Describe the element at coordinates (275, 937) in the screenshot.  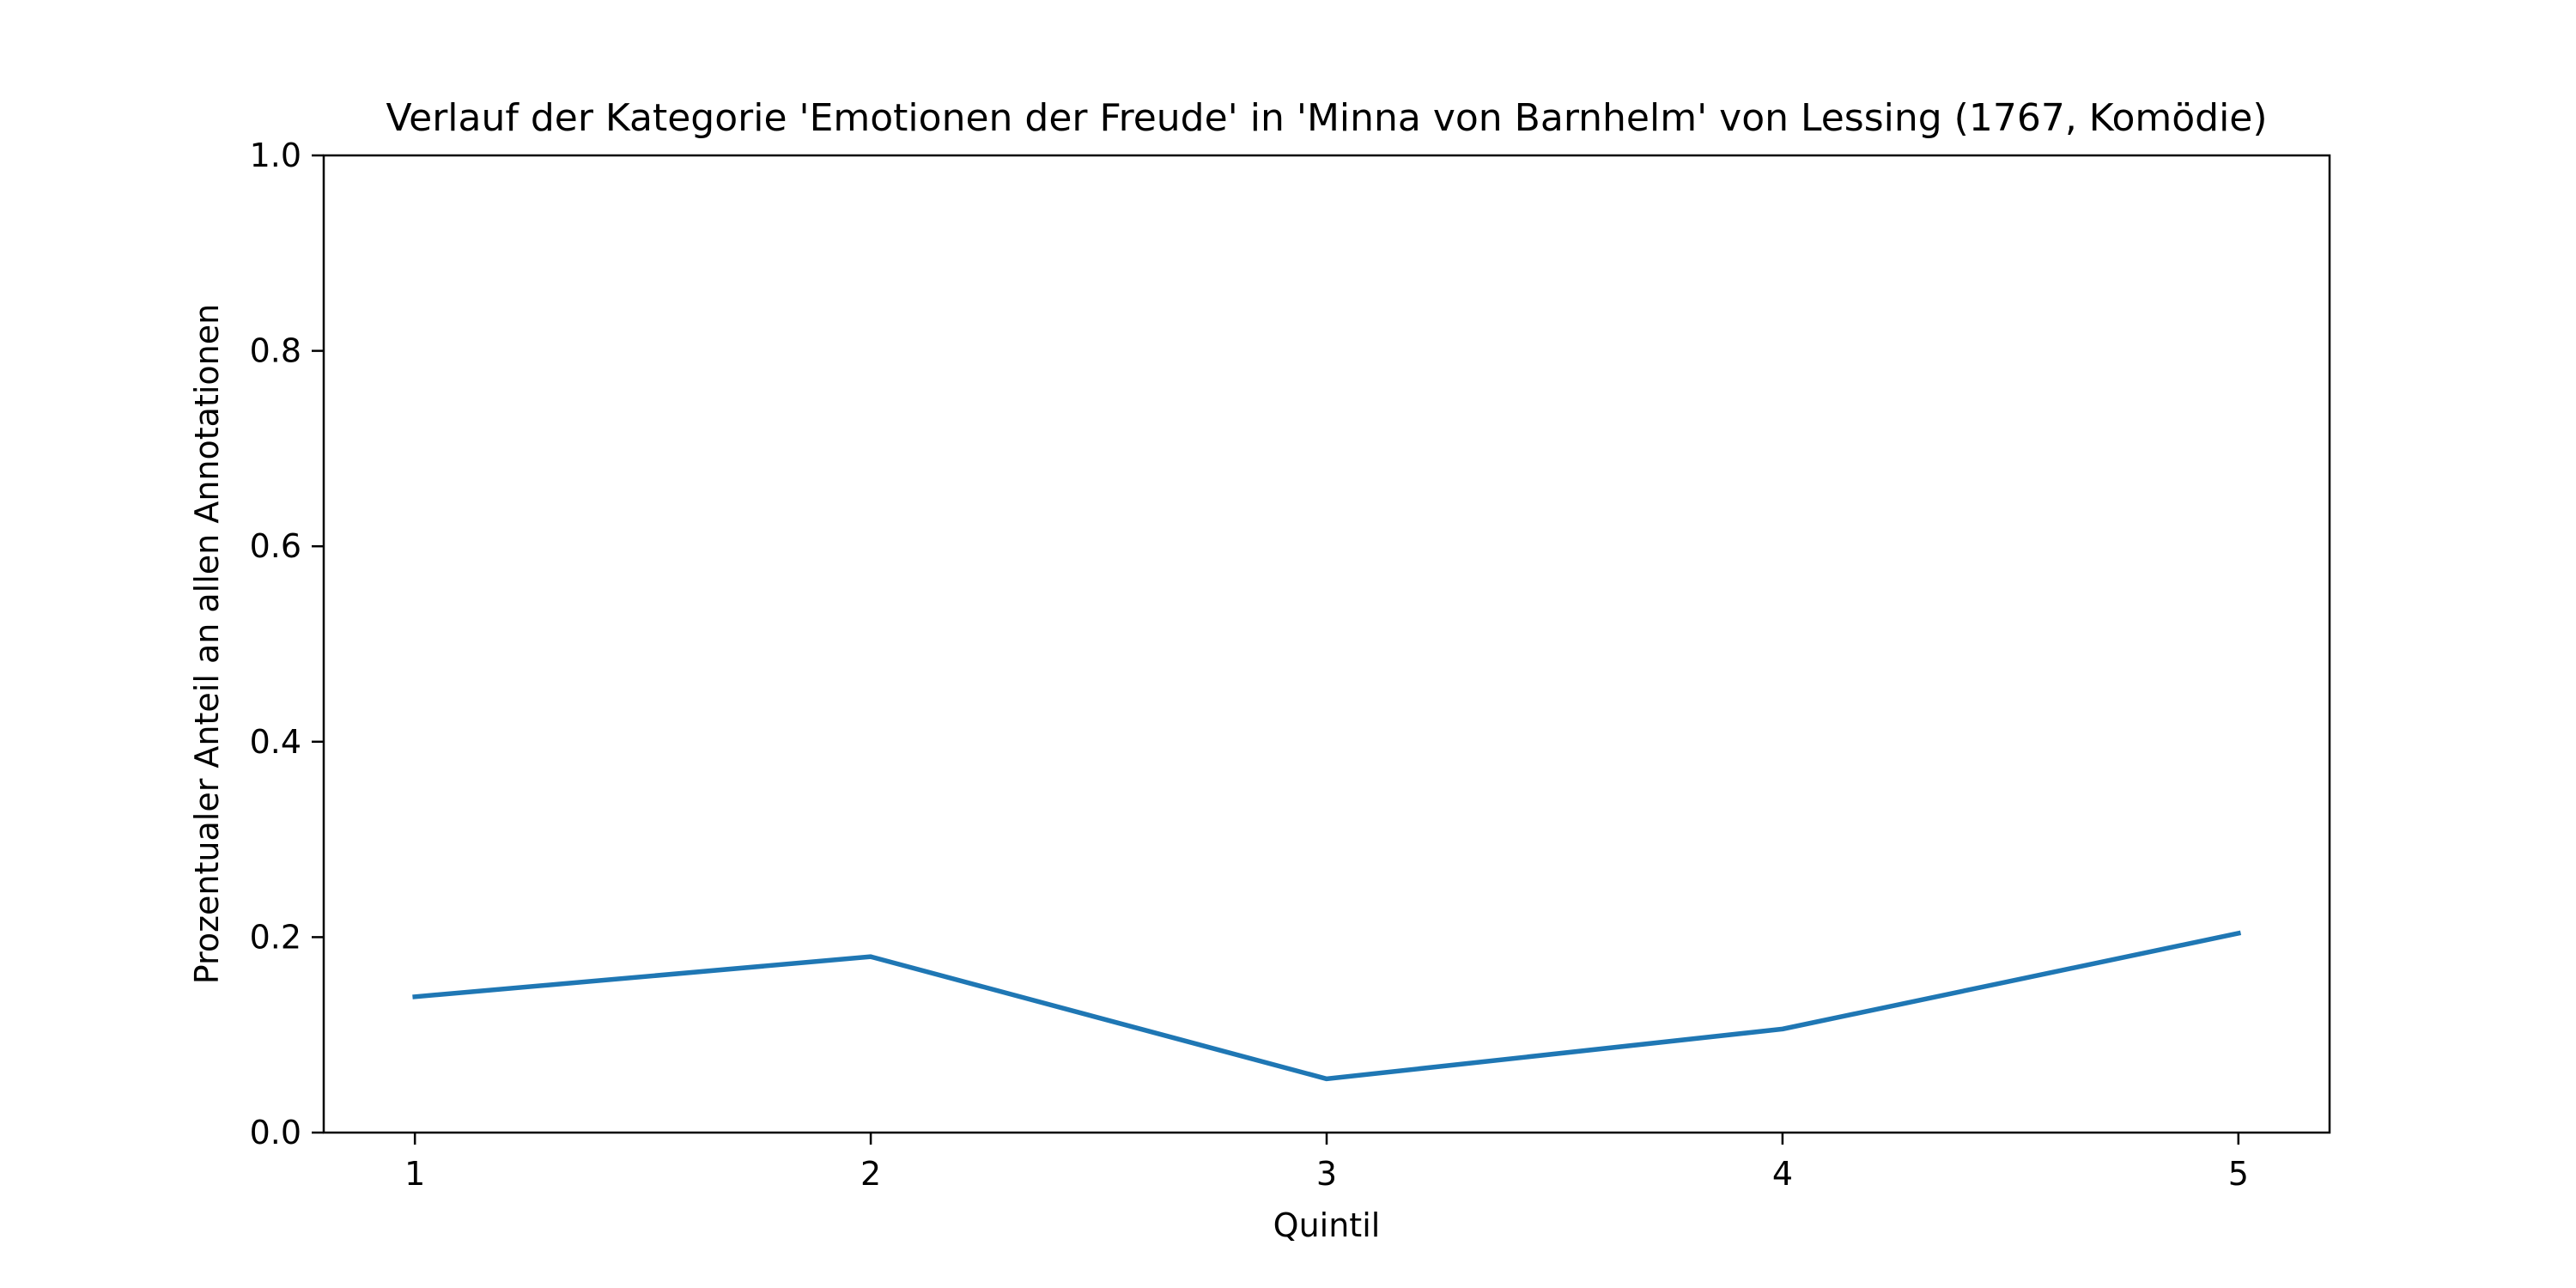
I see `y-tick-label-1: 0.2` at that location.